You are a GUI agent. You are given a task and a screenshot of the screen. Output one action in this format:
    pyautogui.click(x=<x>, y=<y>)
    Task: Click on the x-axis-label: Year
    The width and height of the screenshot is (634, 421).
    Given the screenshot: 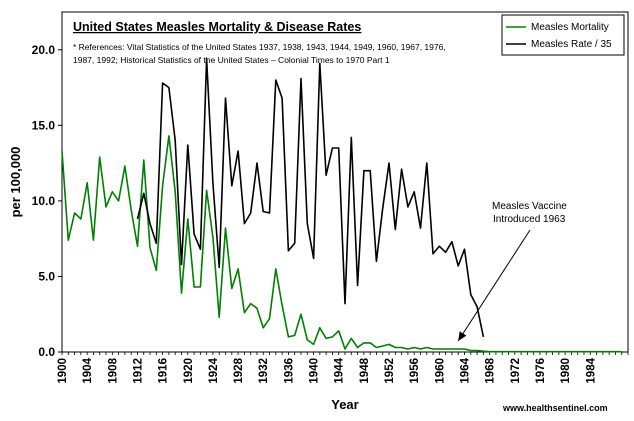 What is the action you would take?
    pyautogui.click(x=344, y=404)
    